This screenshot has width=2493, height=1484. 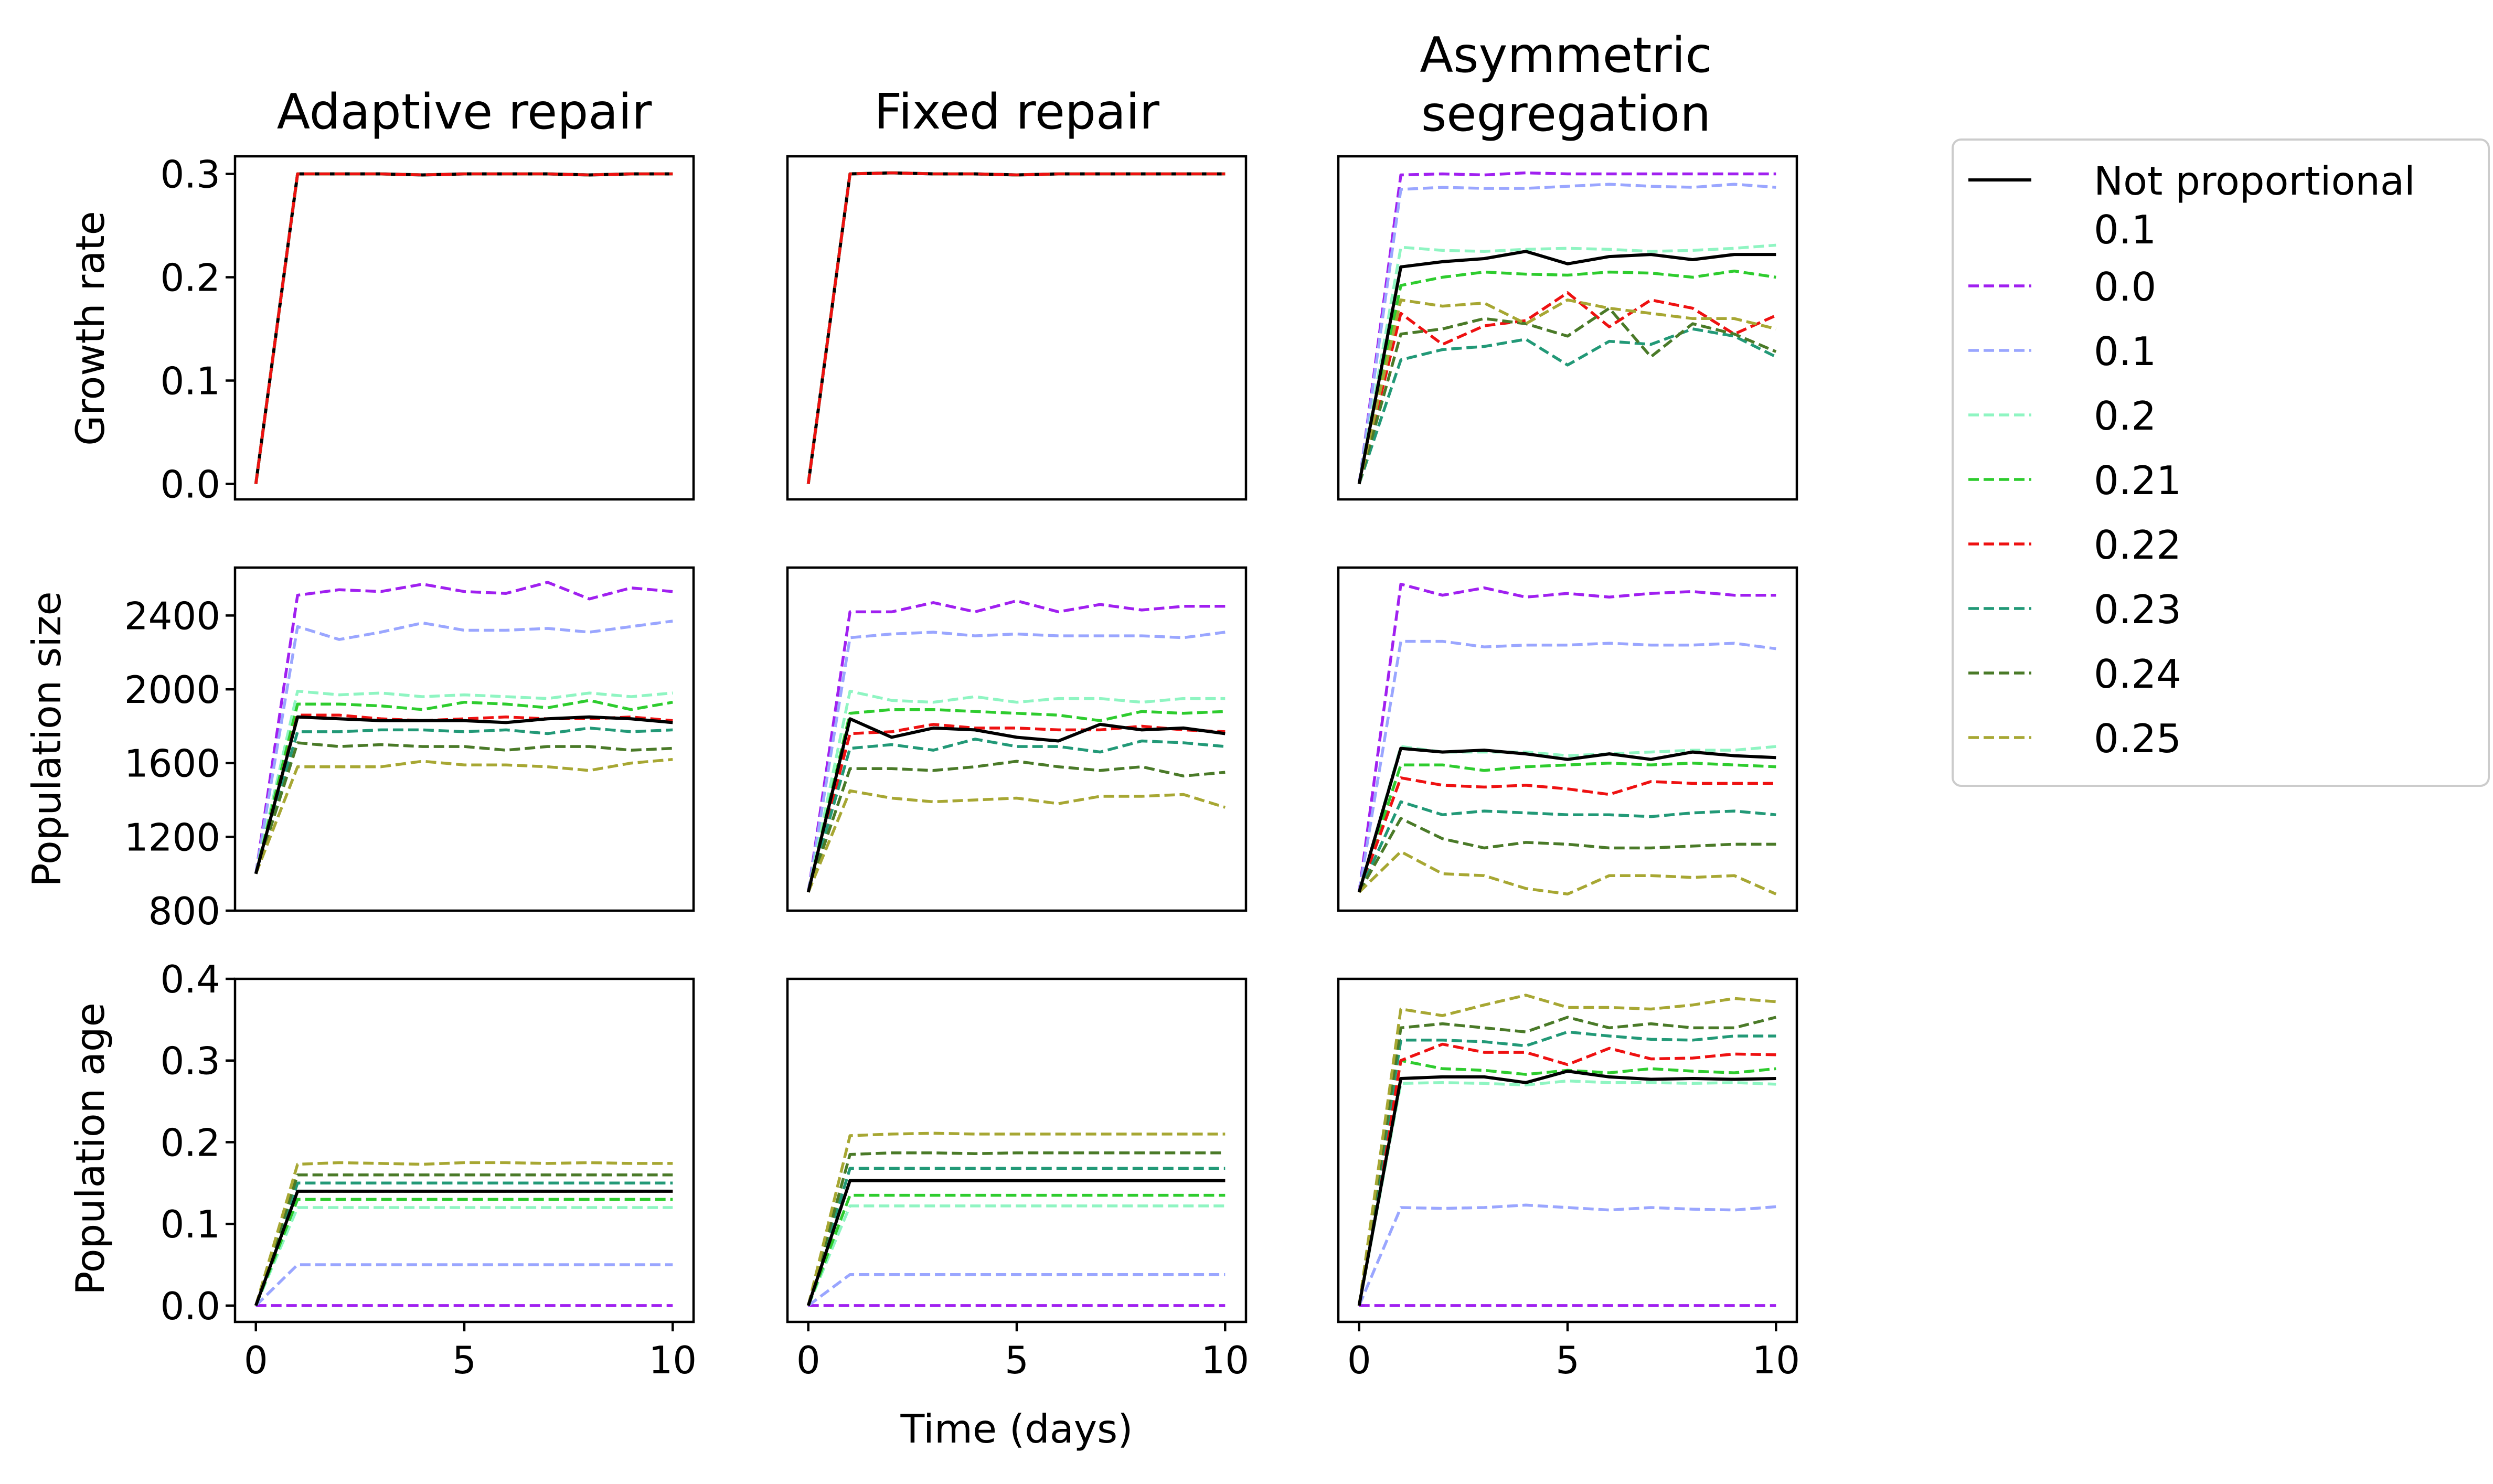 I want to click on legend-label-line: 0.24, so click(x=2137, y=674).